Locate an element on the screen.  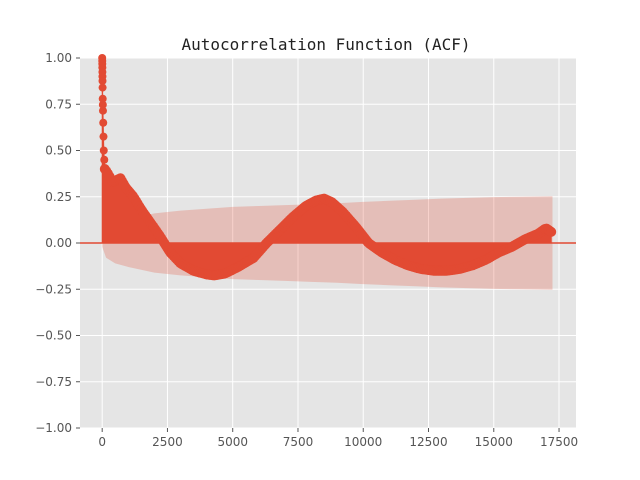
y-tick-label: −0.75 is located at coordinates (53, 382).